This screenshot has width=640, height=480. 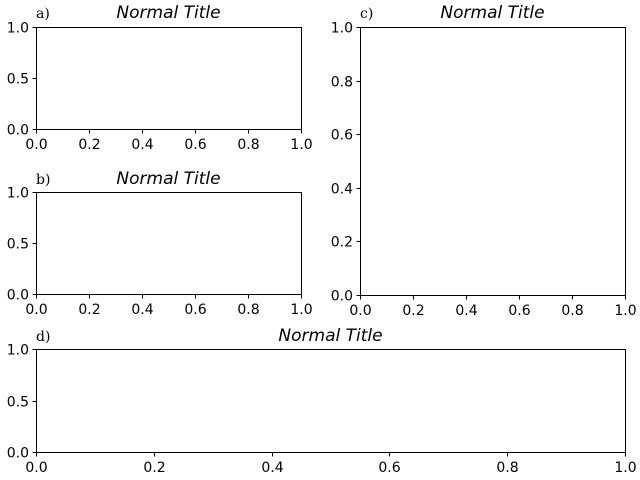 What do you see at coordinates (366, 14) in the screenshot?
I see `panel-label: c)` at bounding box center [366, 14].